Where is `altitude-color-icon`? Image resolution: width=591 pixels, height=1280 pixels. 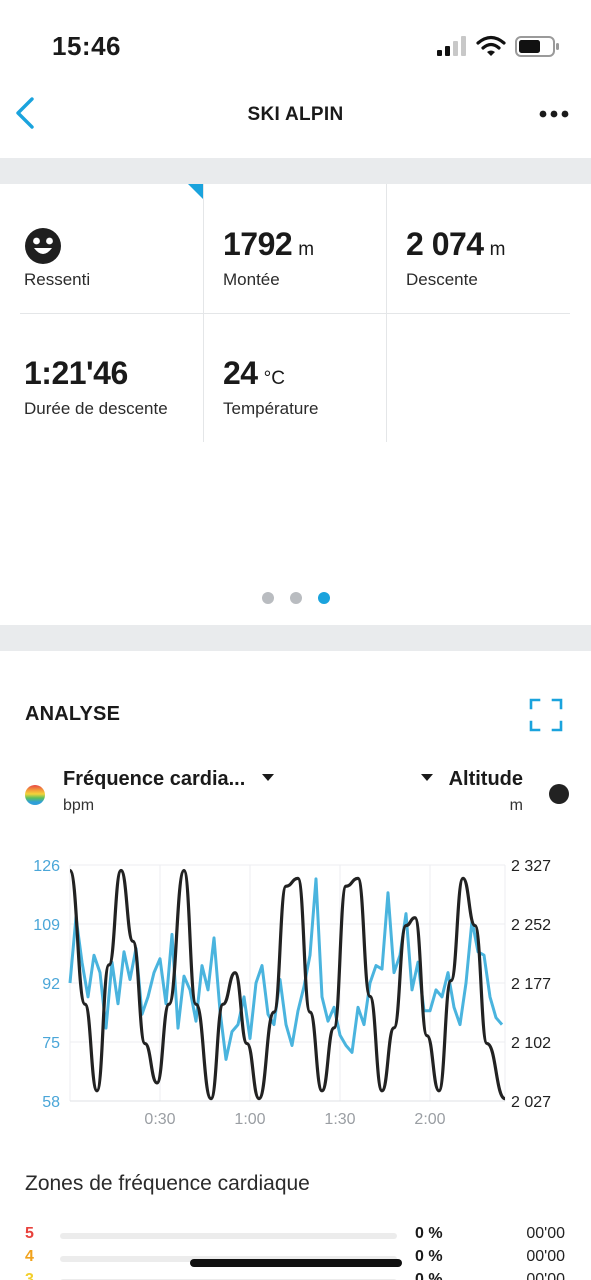
altitude-color-icon is located at coordinates (559, 794).